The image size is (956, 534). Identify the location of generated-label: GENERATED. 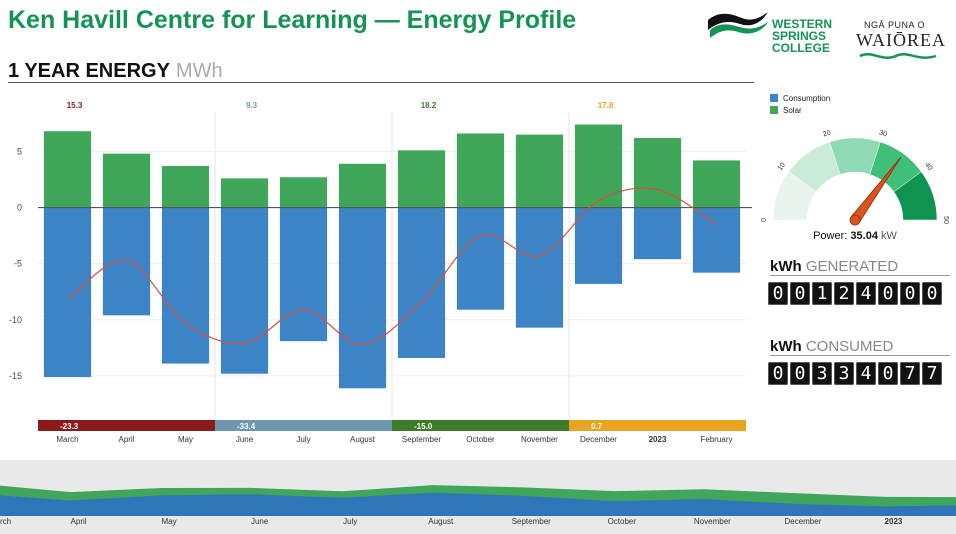
(852, 266).